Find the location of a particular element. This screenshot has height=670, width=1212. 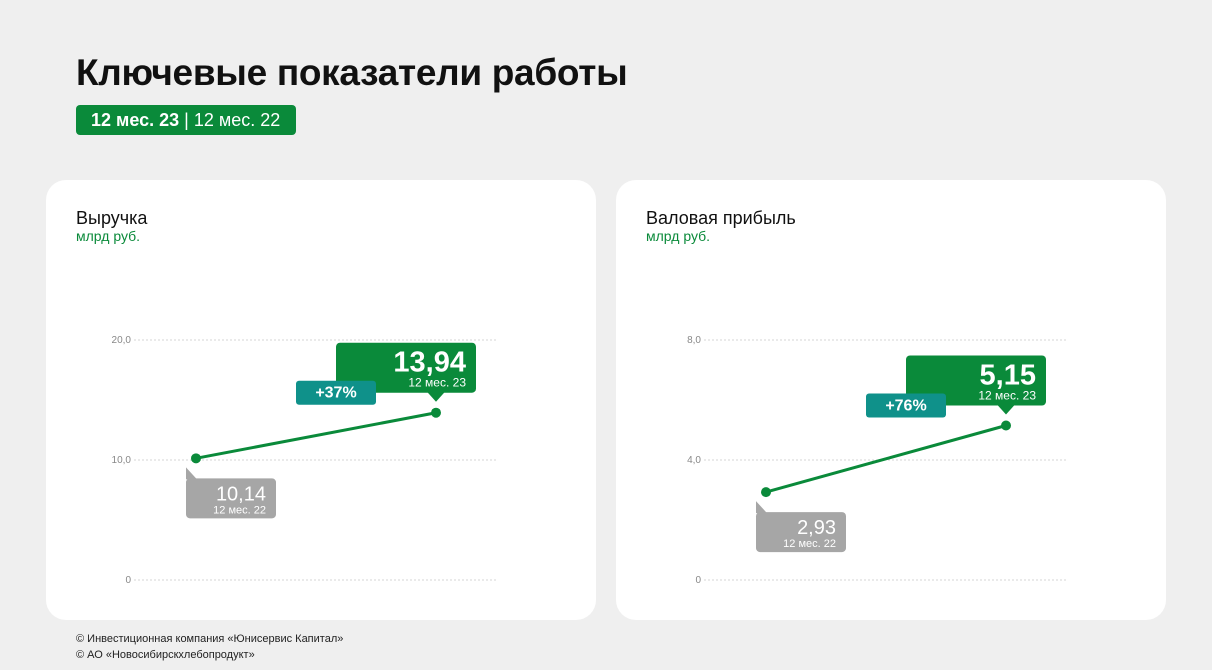

period-current: 12 мес. 23 is located at coordinates (135, 120).